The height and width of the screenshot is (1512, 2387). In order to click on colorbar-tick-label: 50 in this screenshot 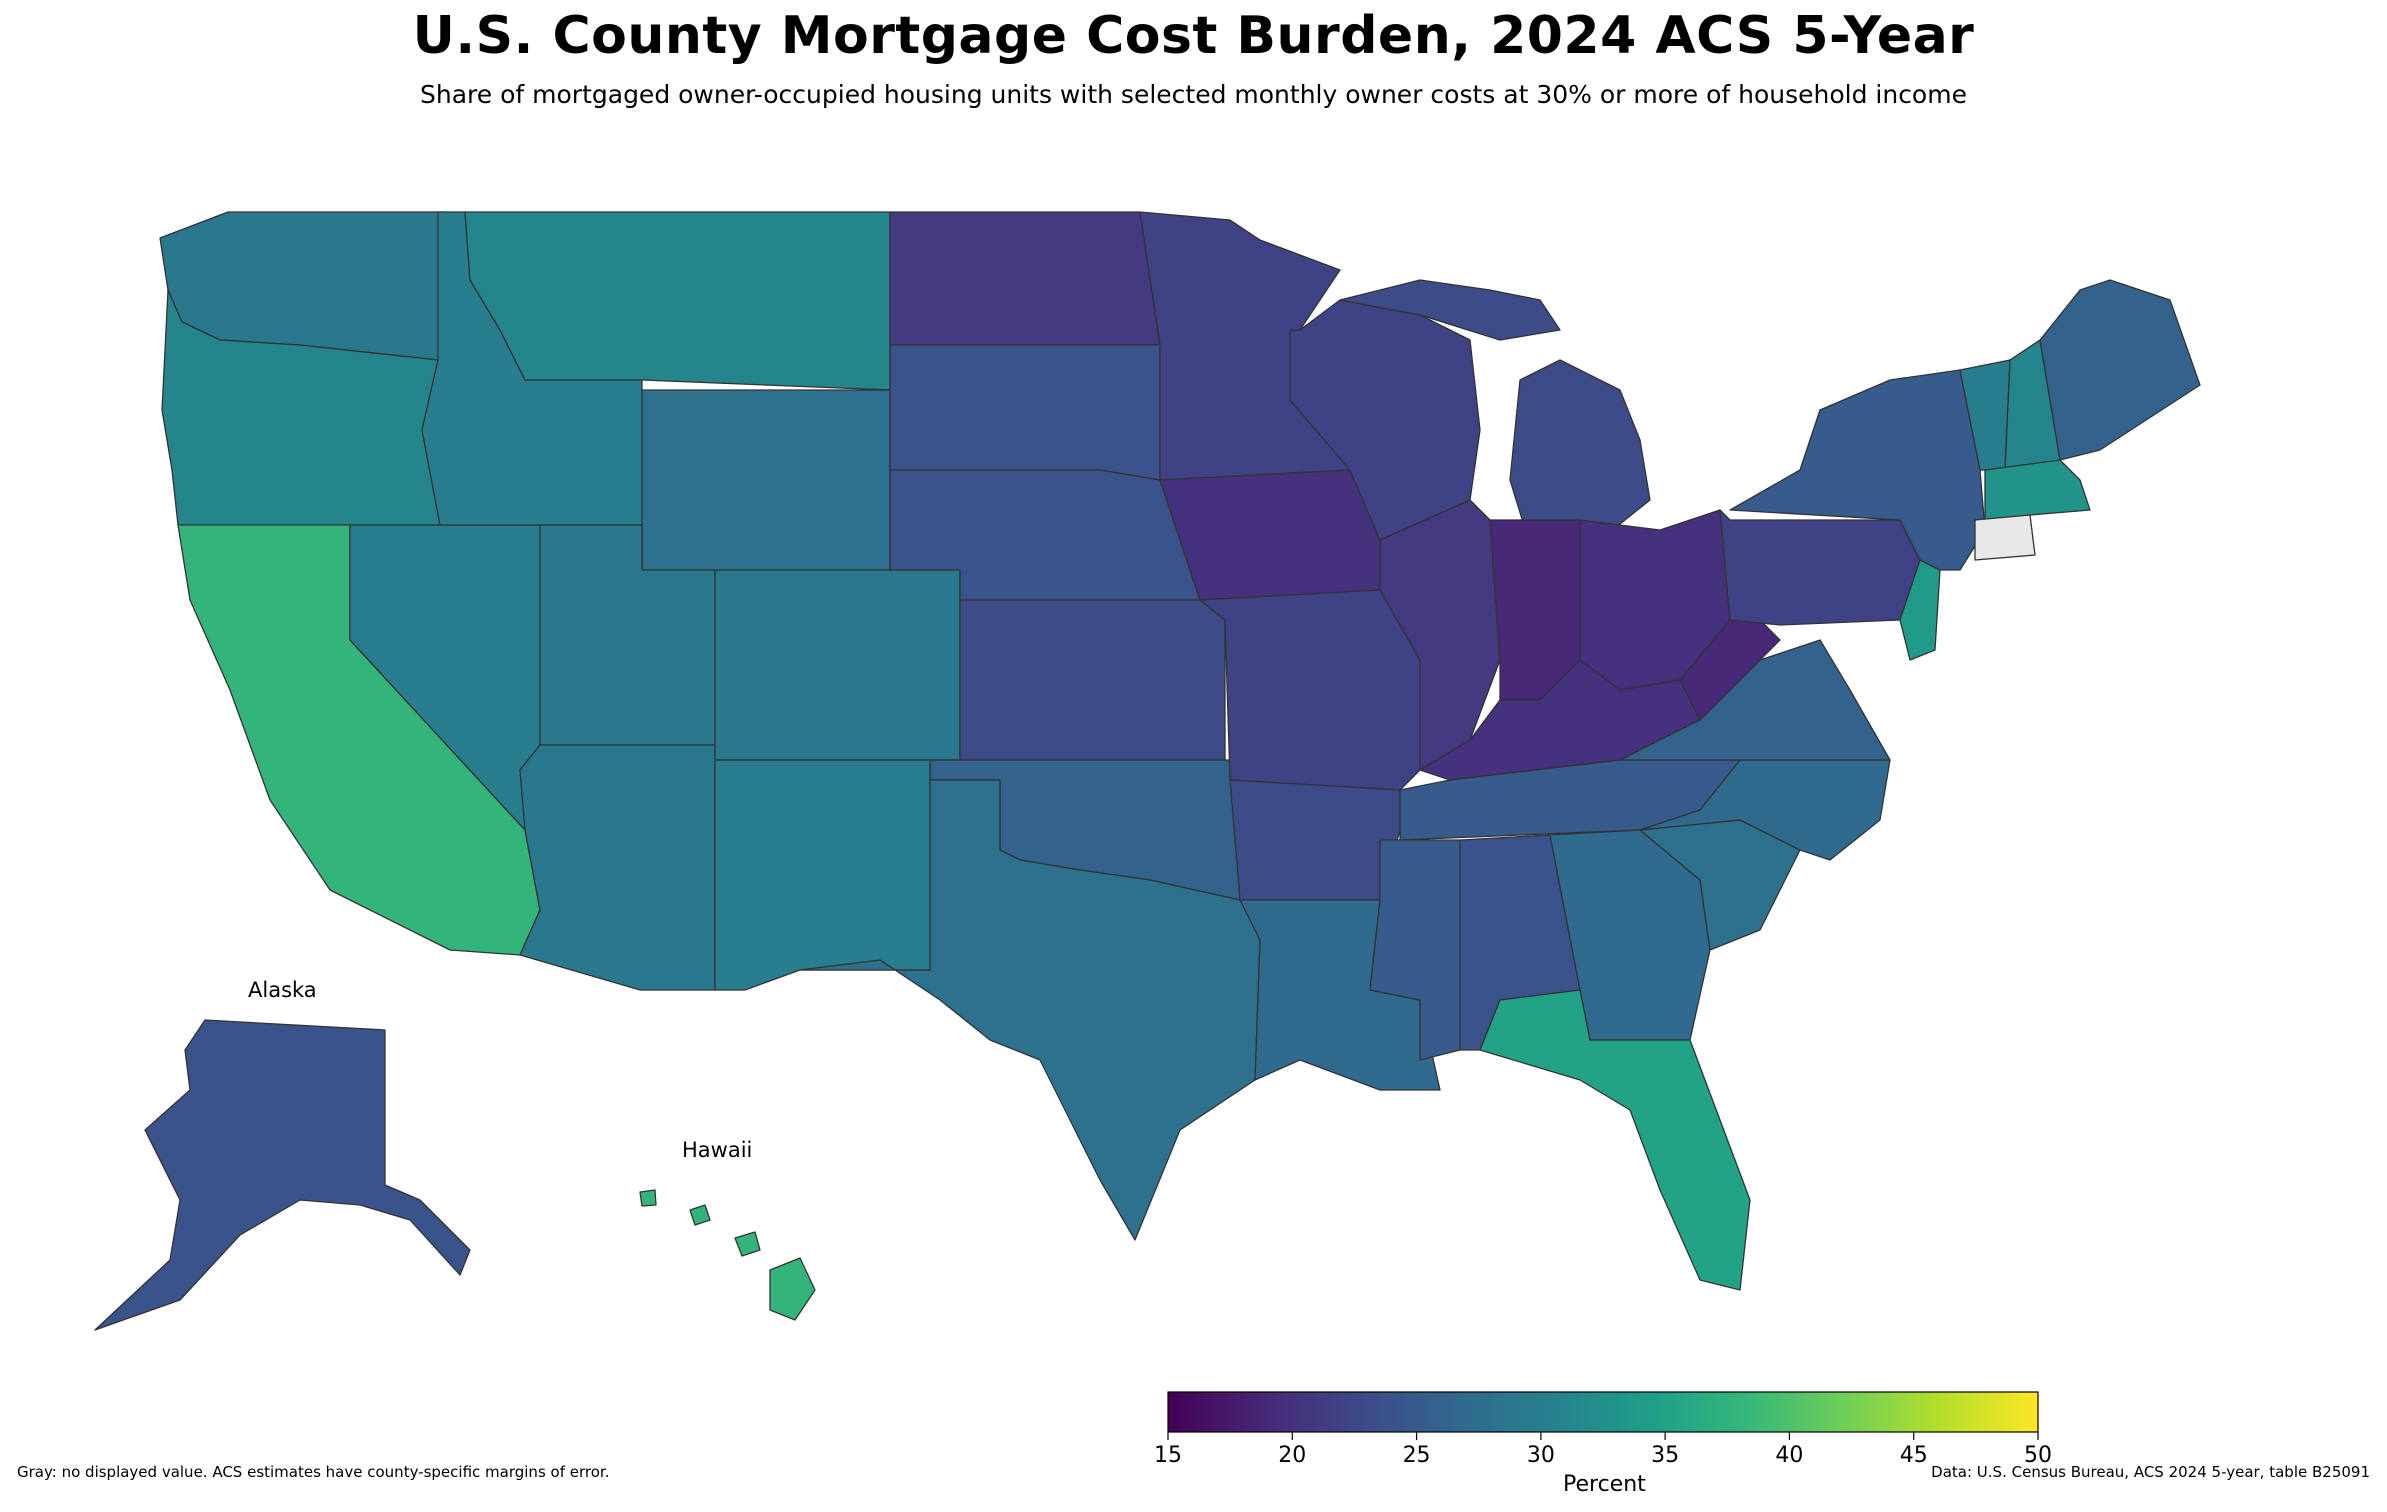, I will do `click(2038, 1455)`.